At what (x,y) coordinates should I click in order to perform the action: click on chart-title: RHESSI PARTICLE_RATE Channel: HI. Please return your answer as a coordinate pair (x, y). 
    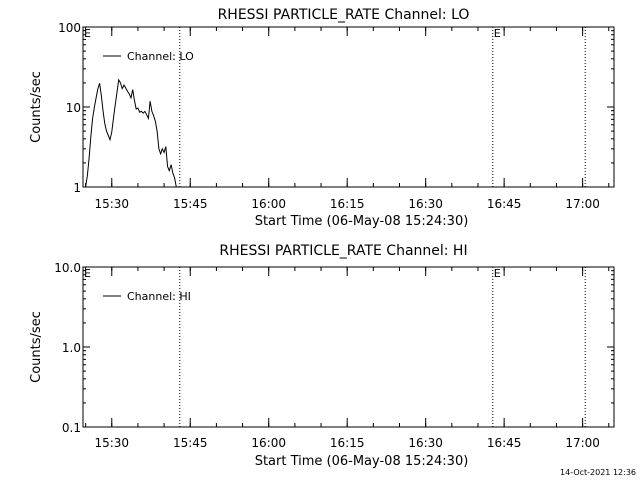
    Looking at the image, I should click on (343, 251).